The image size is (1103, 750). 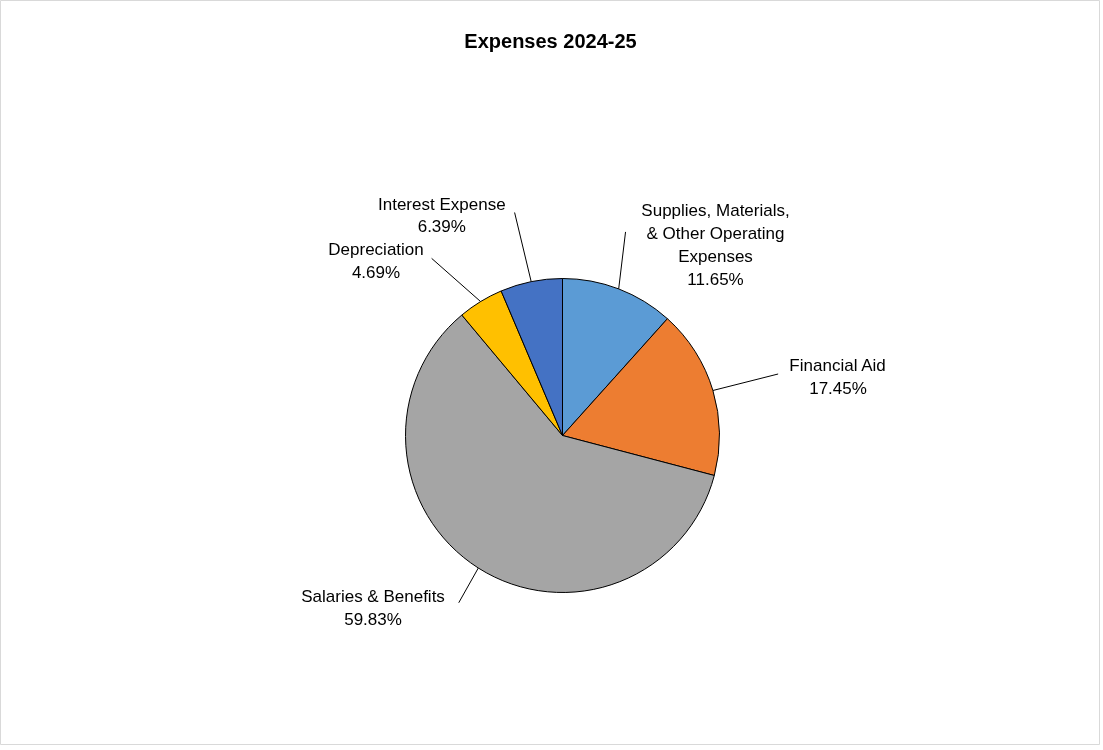 What do you see at coordinates (715, 233) in the screenshot?
I see `slice-label: Supplies, Materials, & Other Operating Expenses` at bounding box center [715, 233].